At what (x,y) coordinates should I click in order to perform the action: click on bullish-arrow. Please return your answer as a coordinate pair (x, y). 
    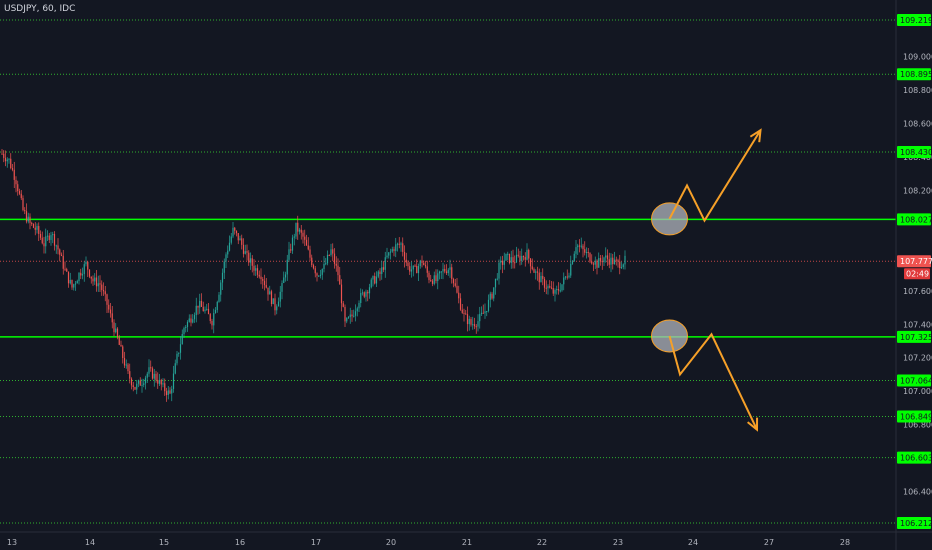
    Looking at the image, I should click on (715, 176).